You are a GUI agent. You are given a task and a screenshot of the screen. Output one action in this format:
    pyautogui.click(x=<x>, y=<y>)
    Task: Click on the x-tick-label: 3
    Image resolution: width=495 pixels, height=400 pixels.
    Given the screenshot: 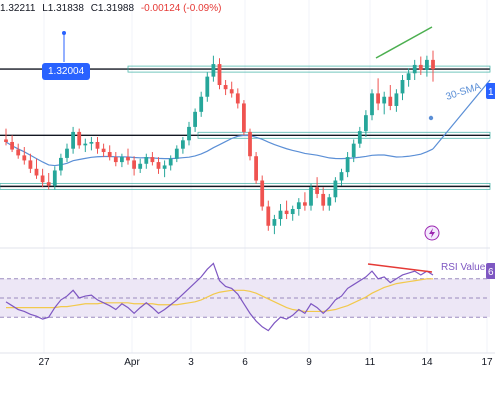 What is the action you would take?
    pyautogui.click(x=191, y=362)
    